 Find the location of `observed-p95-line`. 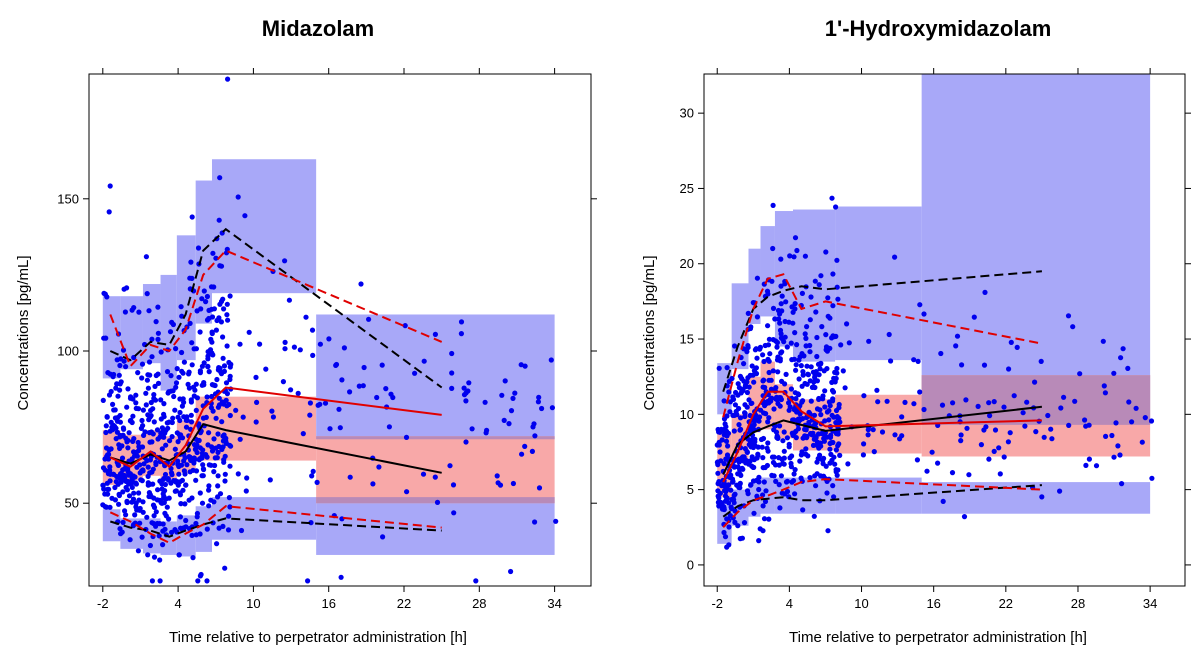

observed-p95-line is located at coordinates (276, 309).